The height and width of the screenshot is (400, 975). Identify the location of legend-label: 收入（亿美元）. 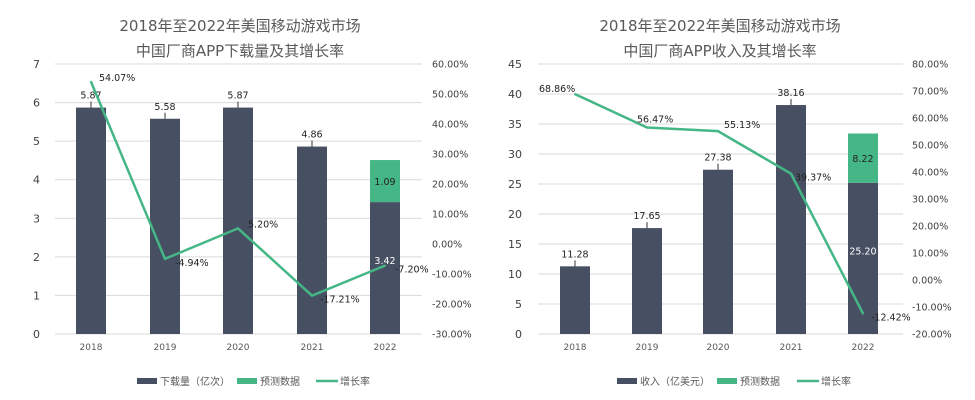
(675, 381).